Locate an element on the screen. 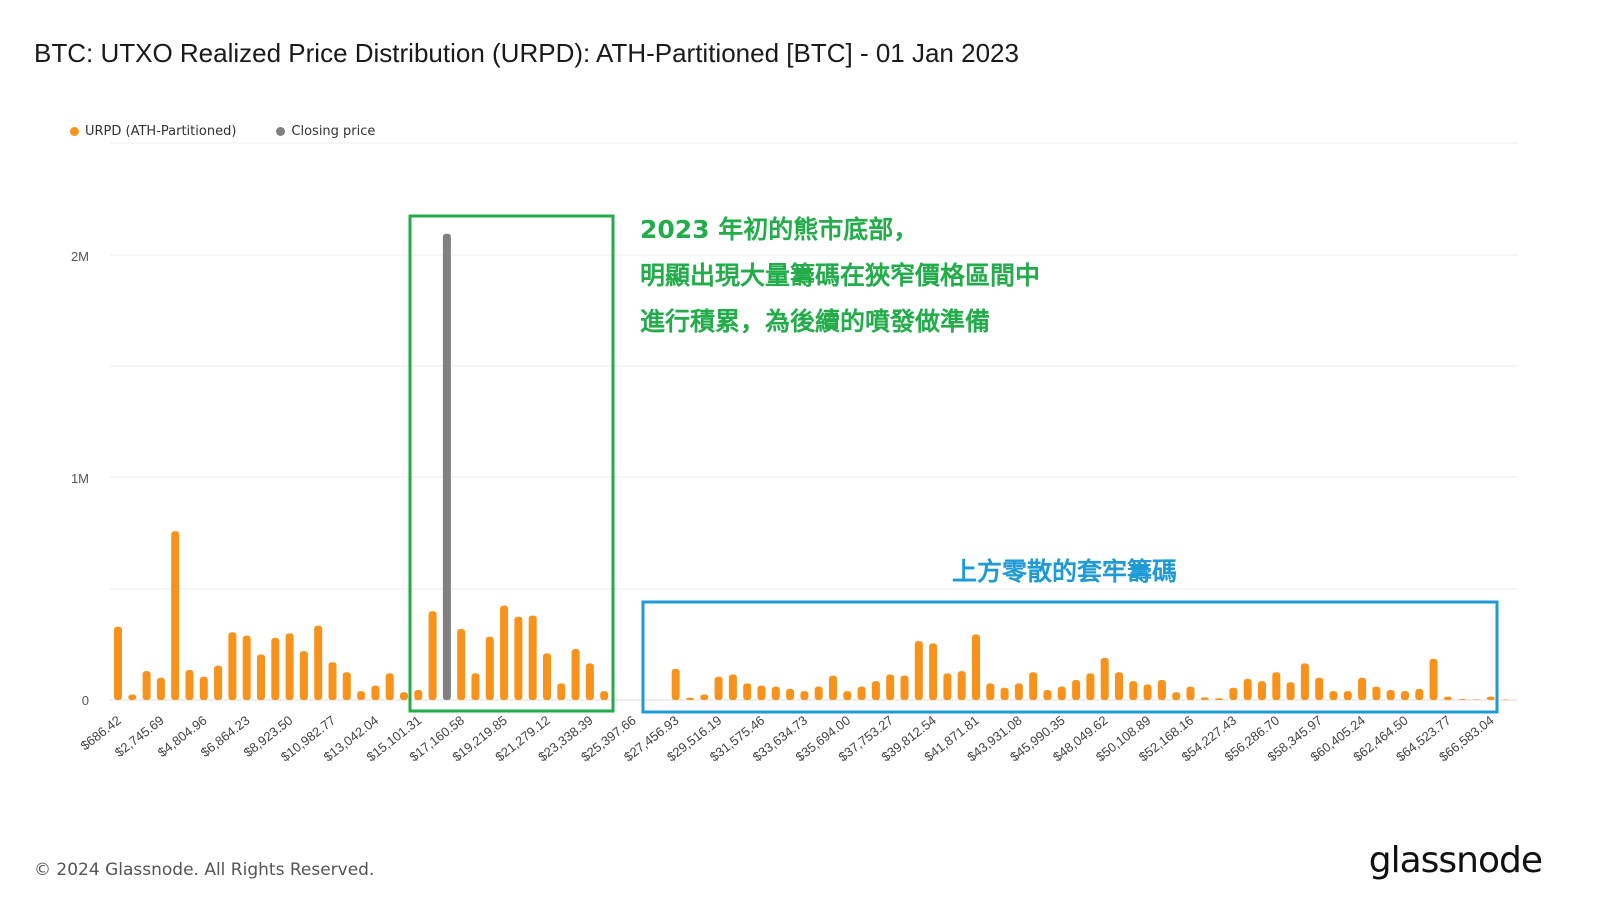 The height and width of the screenshot is (900, 1600). annotation-text-green: 進行積累，為後續的噴發做準備 is located at coordinates (815, 321).